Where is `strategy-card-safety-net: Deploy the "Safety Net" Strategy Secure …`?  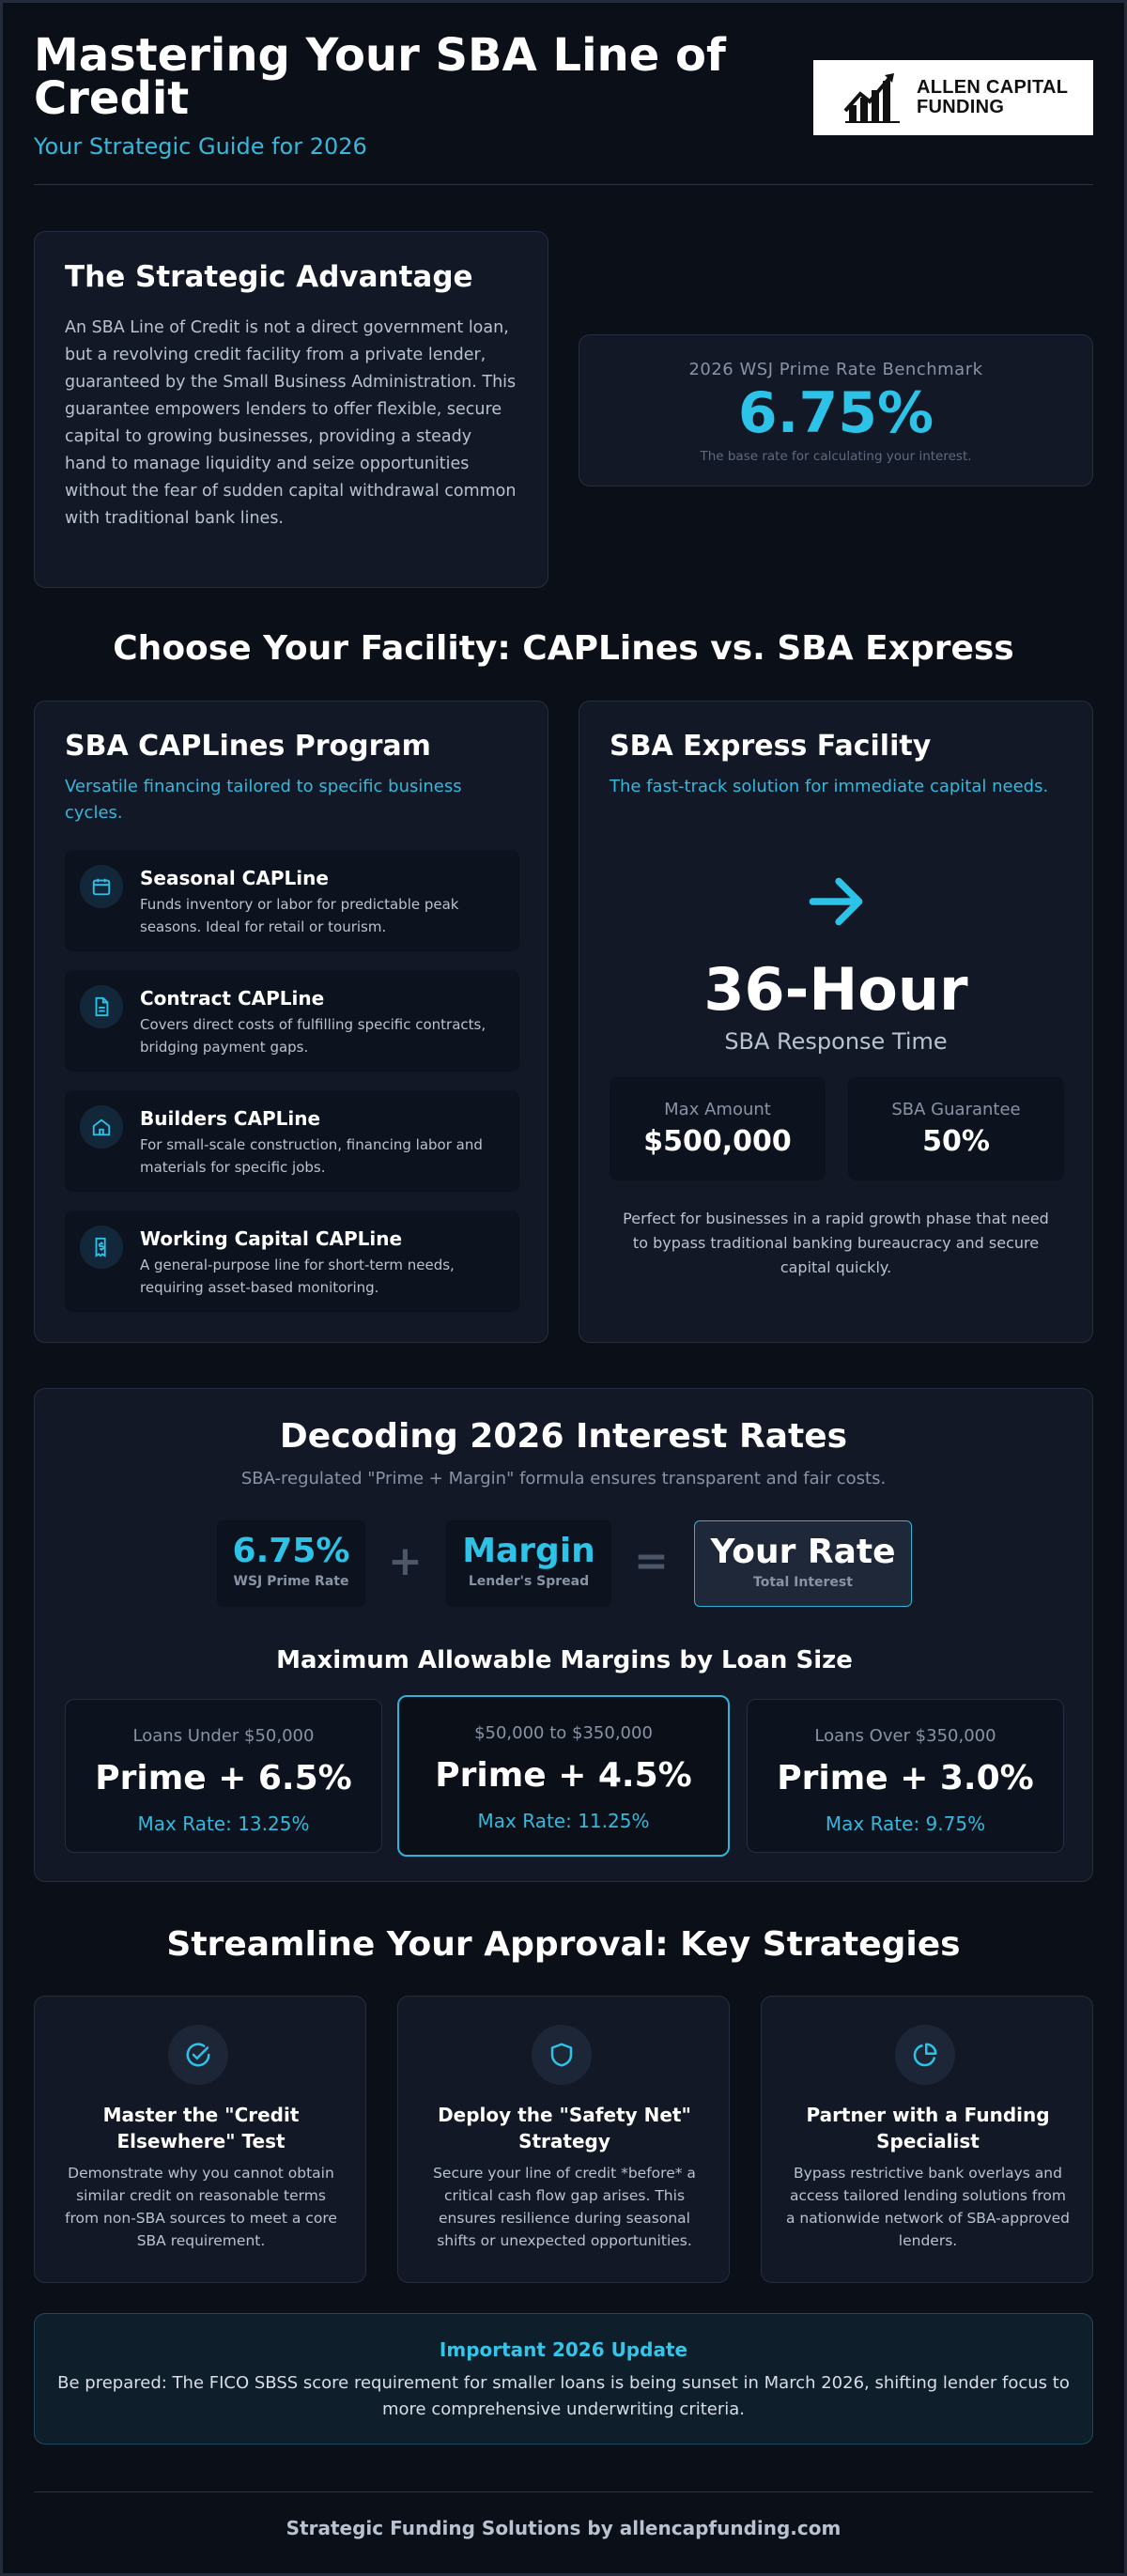
strategy-card-safety-net: Deploy the "Safety Net" Strategy Secure … is located at coordinates (563, 2139).